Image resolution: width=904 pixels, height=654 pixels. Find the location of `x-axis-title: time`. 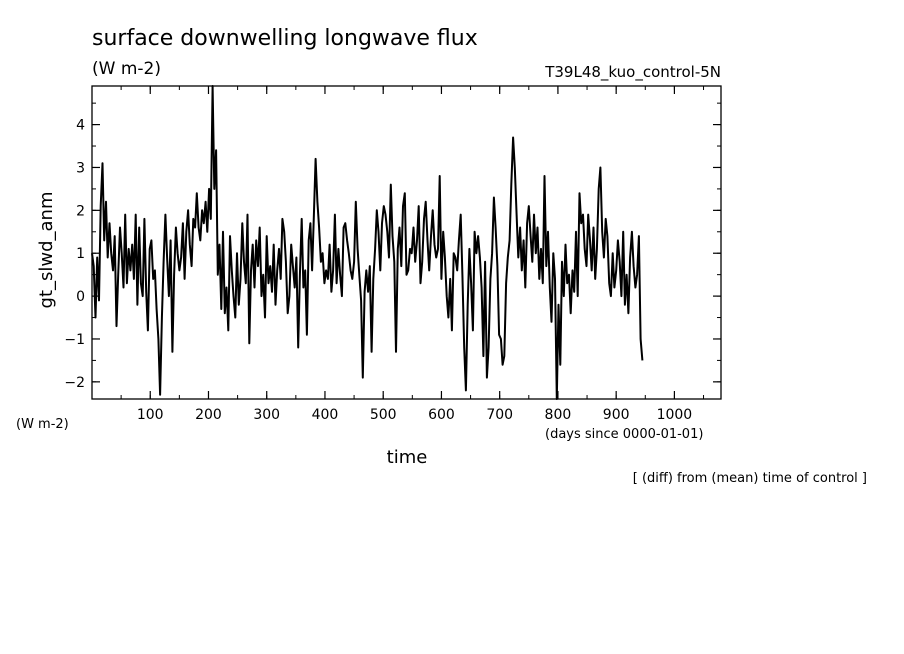

x-axis-title: time is located at coordinates (407, 457).